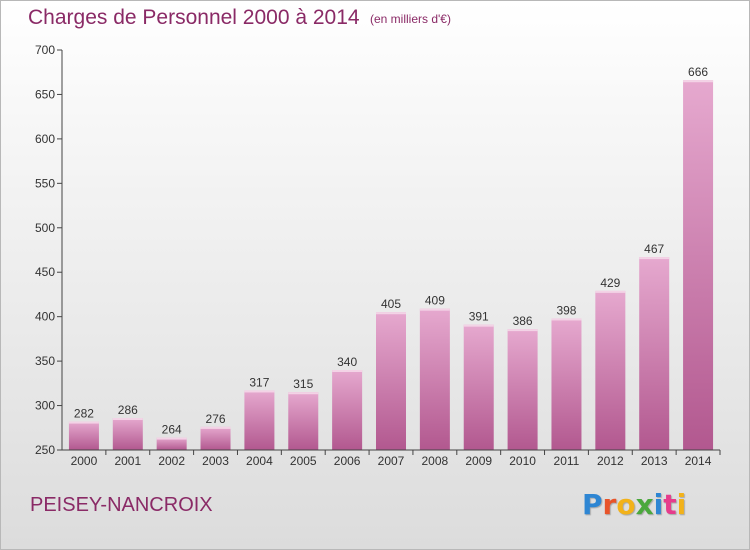 The image size is (750, 550). I want to click on y-tick-label: 350, so click(45, 361).